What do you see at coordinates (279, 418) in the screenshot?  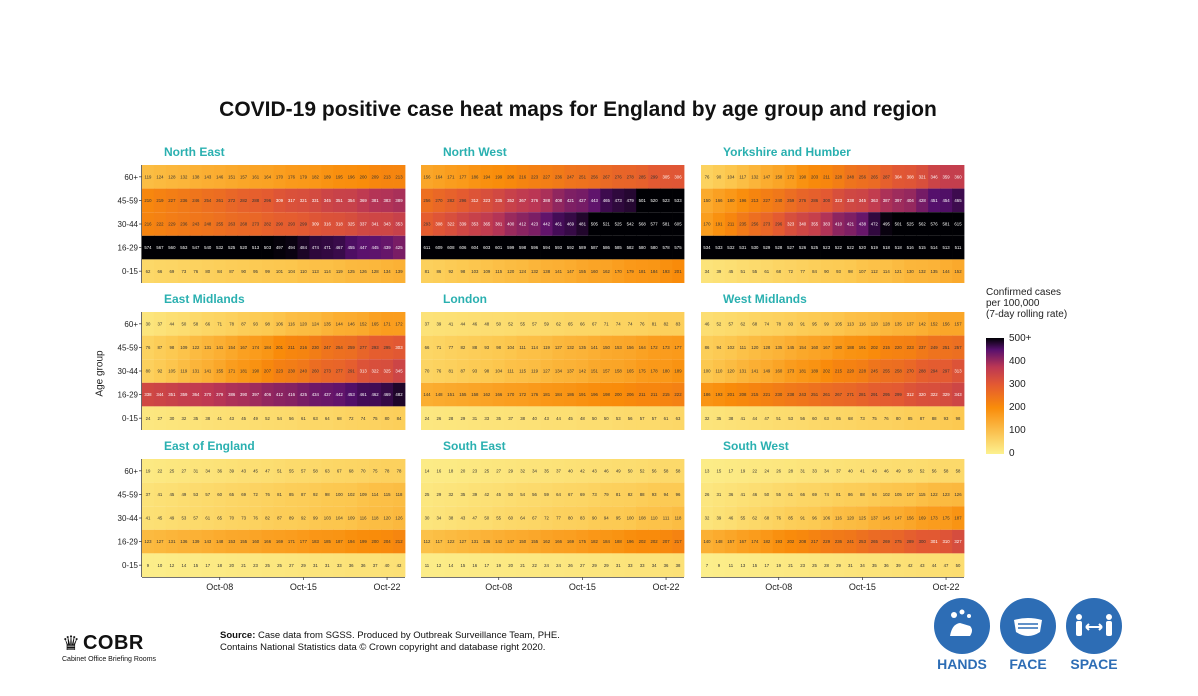 I see `cell-value: 54` at bounding box center [279, 418].